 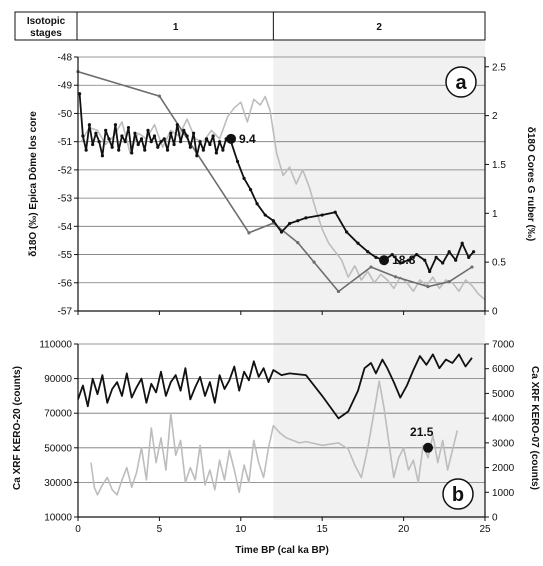 What do you see at coordinates (65, 86) in the screenshot?
I see `panel-a-y-left-tick-label: -49` at bounding box center [65, 86].